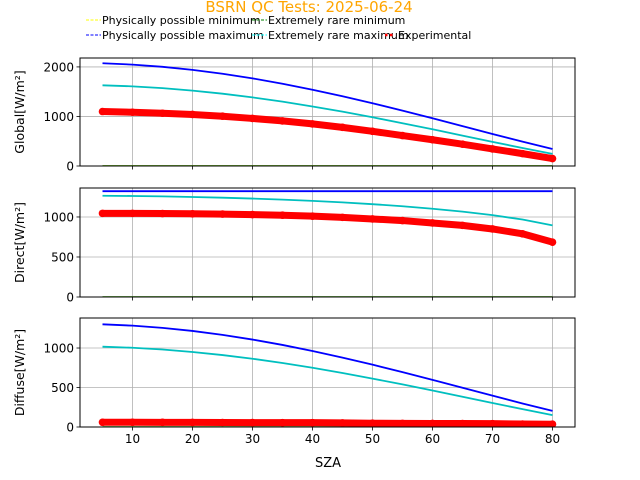 The height and width of the screenshot is (480, 640). I want to click on x-tick-label: 80, so click(552, 439).